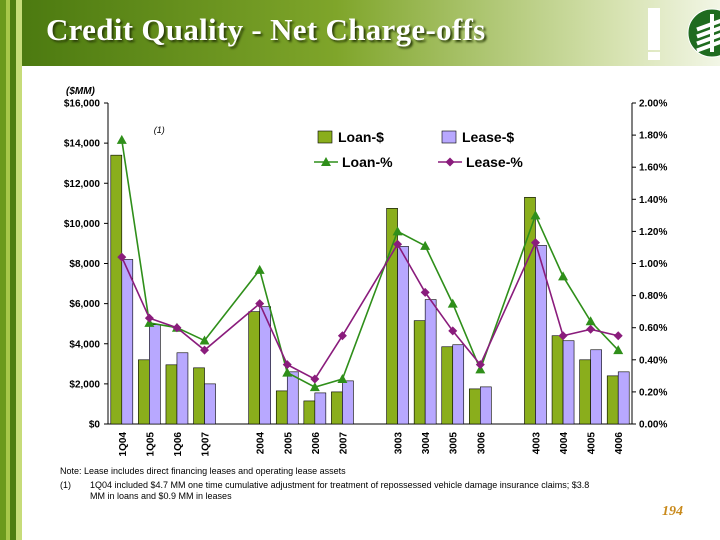 The image size is (720, 540). What do you see at coordinates (654, 56) in the screenshot?
I see `exclamation-dot` at bounding box center [654, 56].